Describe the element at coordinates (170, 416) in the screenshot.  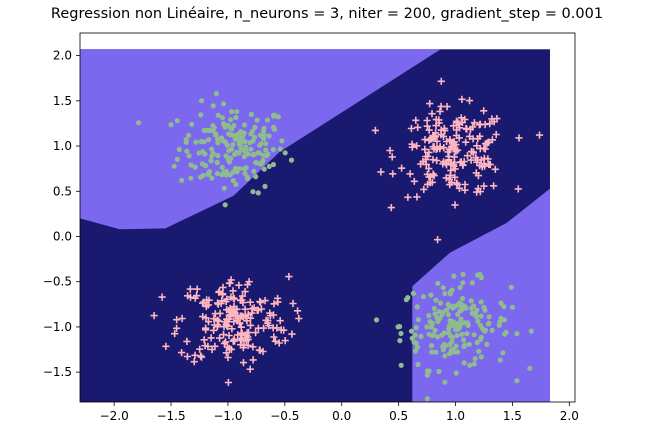
I see `x-tick-label: −1.5` at that location.